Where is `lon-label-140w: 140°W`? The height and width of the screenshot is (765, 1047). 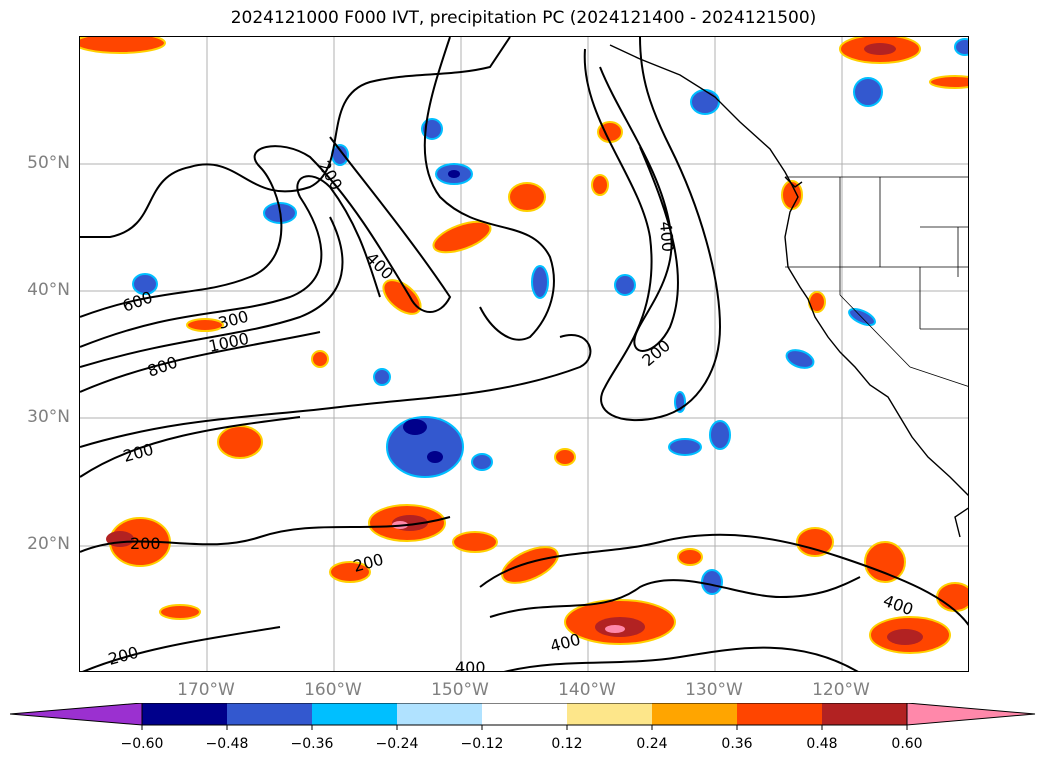
lon-label-140w: 140°W is located at coordinates (587, 690).